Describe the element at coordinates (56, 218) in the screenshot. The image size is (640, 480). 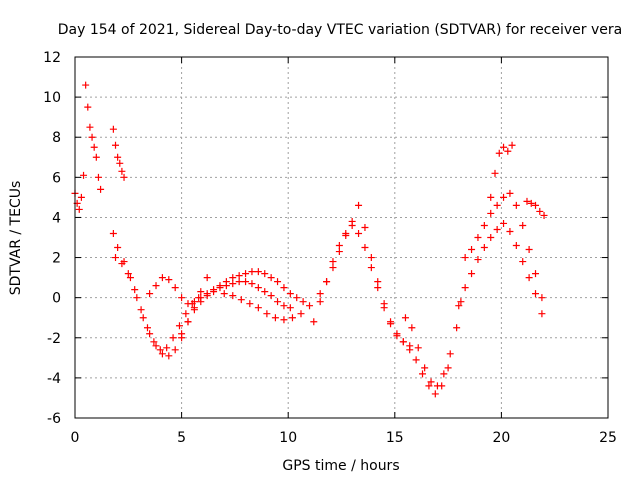
I see `y-tick-label: 4` at that location.